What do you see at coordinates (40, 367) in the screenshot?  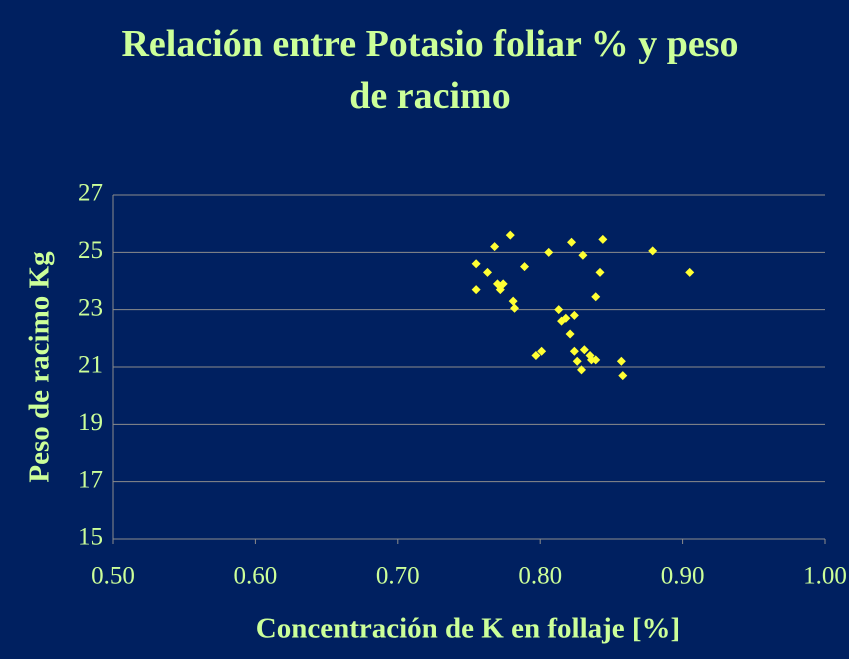 I see `y-axis-label: Peso de racimo Kg` at bounding box center [40, 367].